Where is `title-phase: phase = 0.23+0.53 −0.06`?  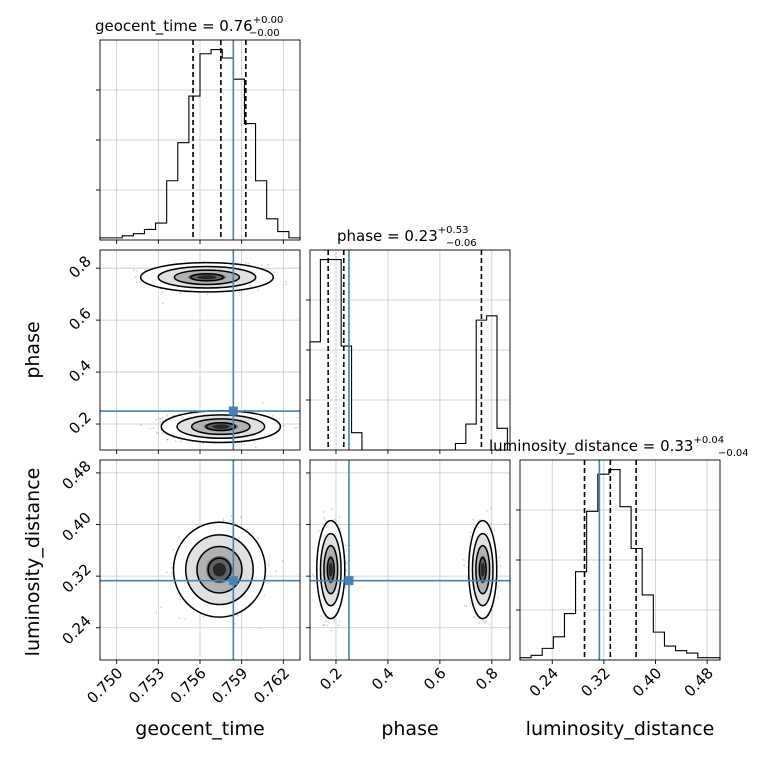
title-phase: phase = 0.23+0.53 −0.06 is located at coordinates (407, 237).